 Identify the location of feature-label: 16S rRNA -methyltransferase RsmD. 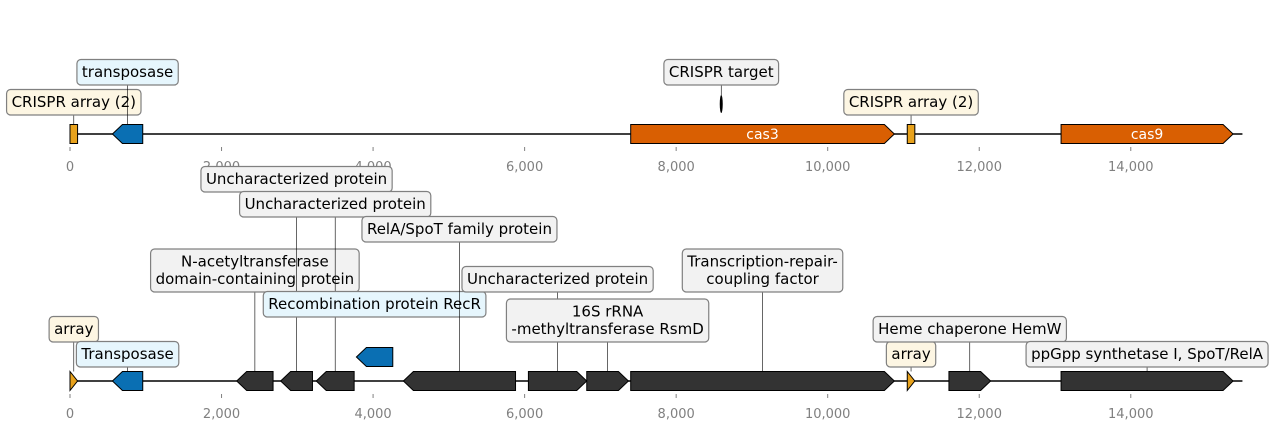
(607, 321).